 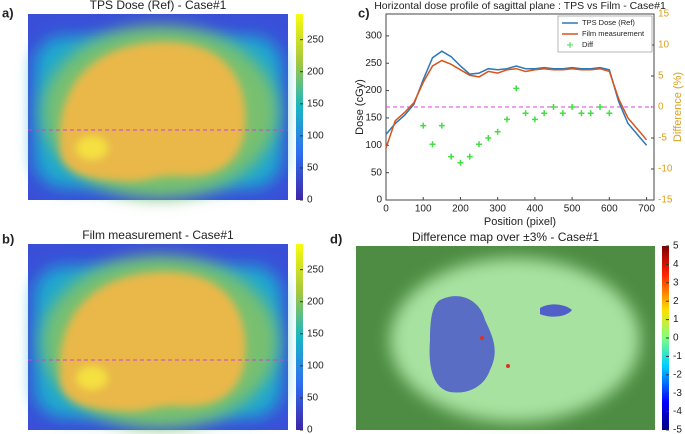 I want to click on y2-tick-label: -10, so click(x=665, y=169).